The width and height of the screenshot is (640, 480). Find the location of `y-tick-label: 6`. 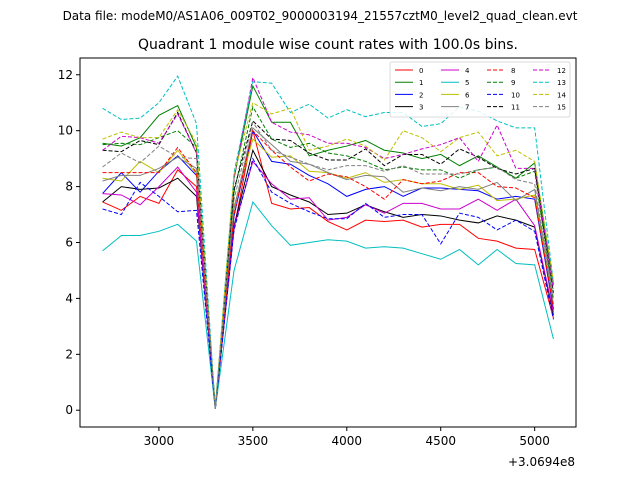

y-tick-label: 6 is located at coordinates (69, 243).